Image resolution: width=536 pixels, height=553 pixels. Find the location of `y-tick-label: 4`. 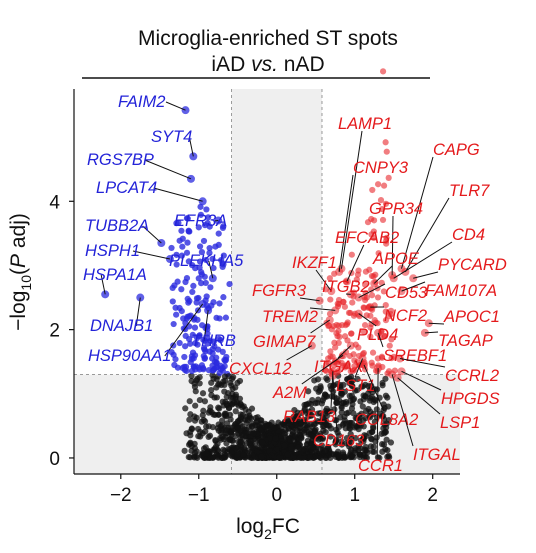

y-tick-label: 4 is located at coordinates (54, 202).